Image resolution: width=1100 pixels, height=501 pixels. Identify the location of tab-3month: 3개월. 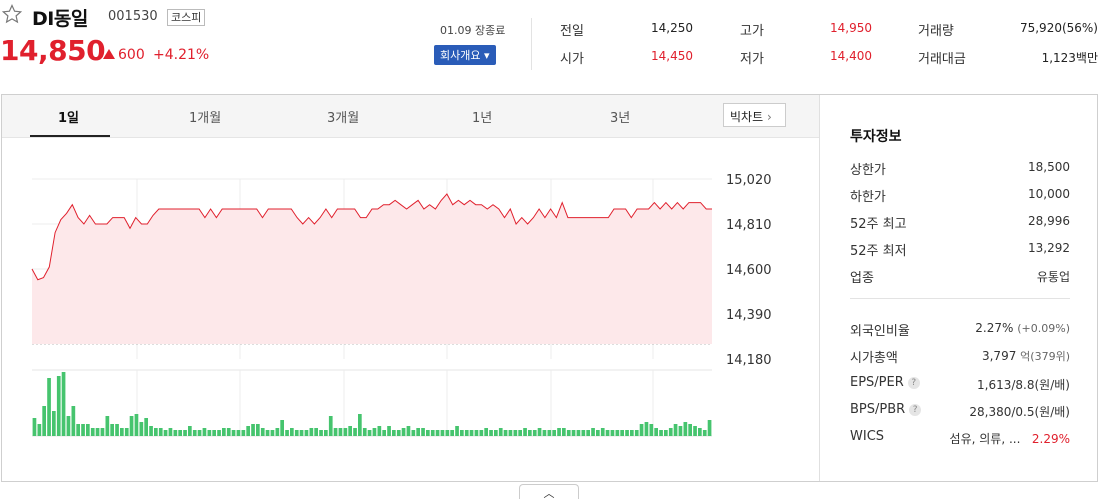
(343, 118).